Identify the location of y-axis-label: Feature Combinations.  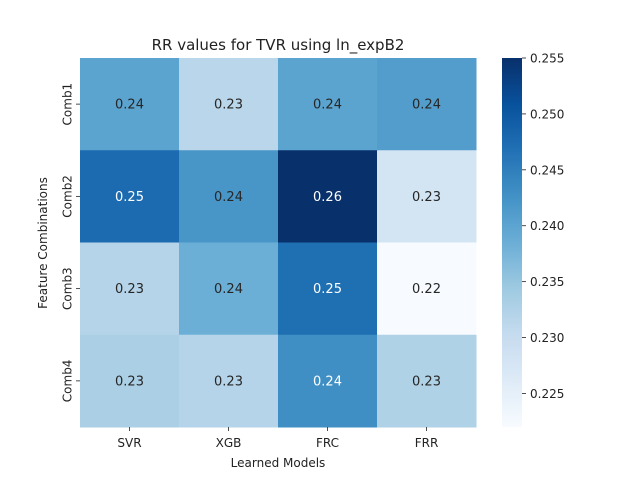
(43, 243).